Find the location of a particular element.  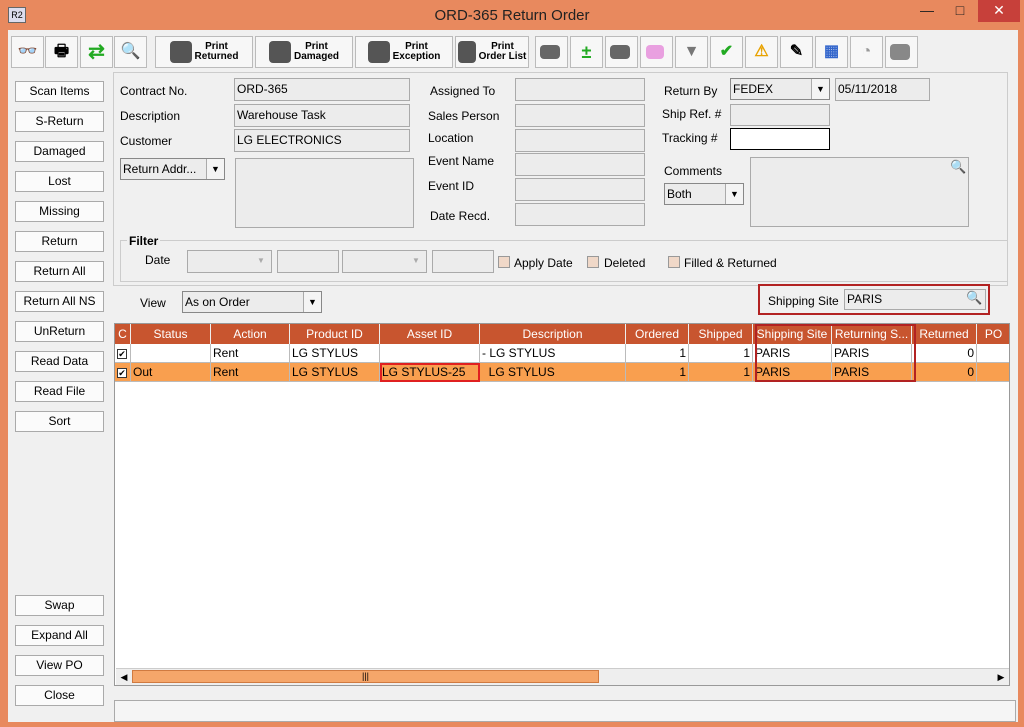

ship-ref-field is located at coordinates (780, 115).